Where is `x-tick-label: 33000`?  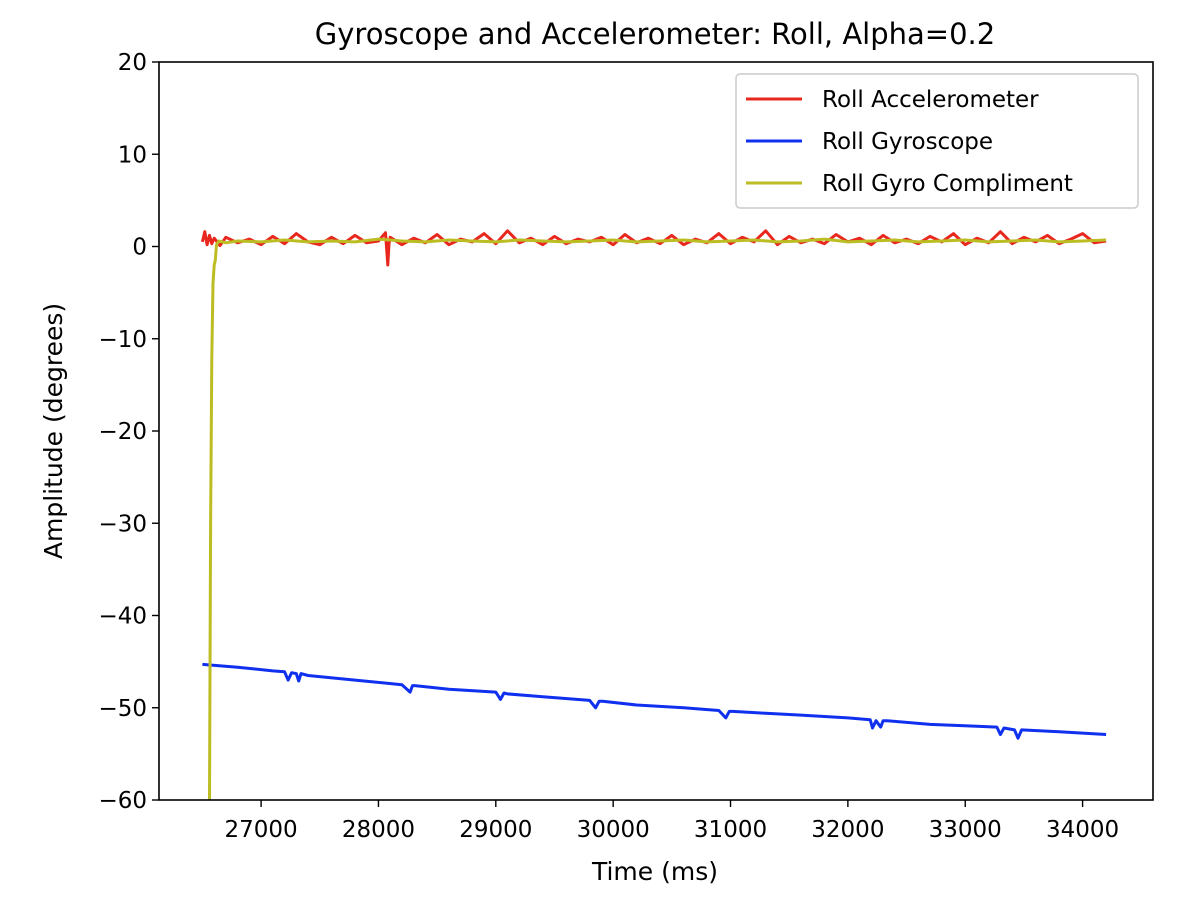 x-tick-label: 33000 is located at coordinates (965, 830).